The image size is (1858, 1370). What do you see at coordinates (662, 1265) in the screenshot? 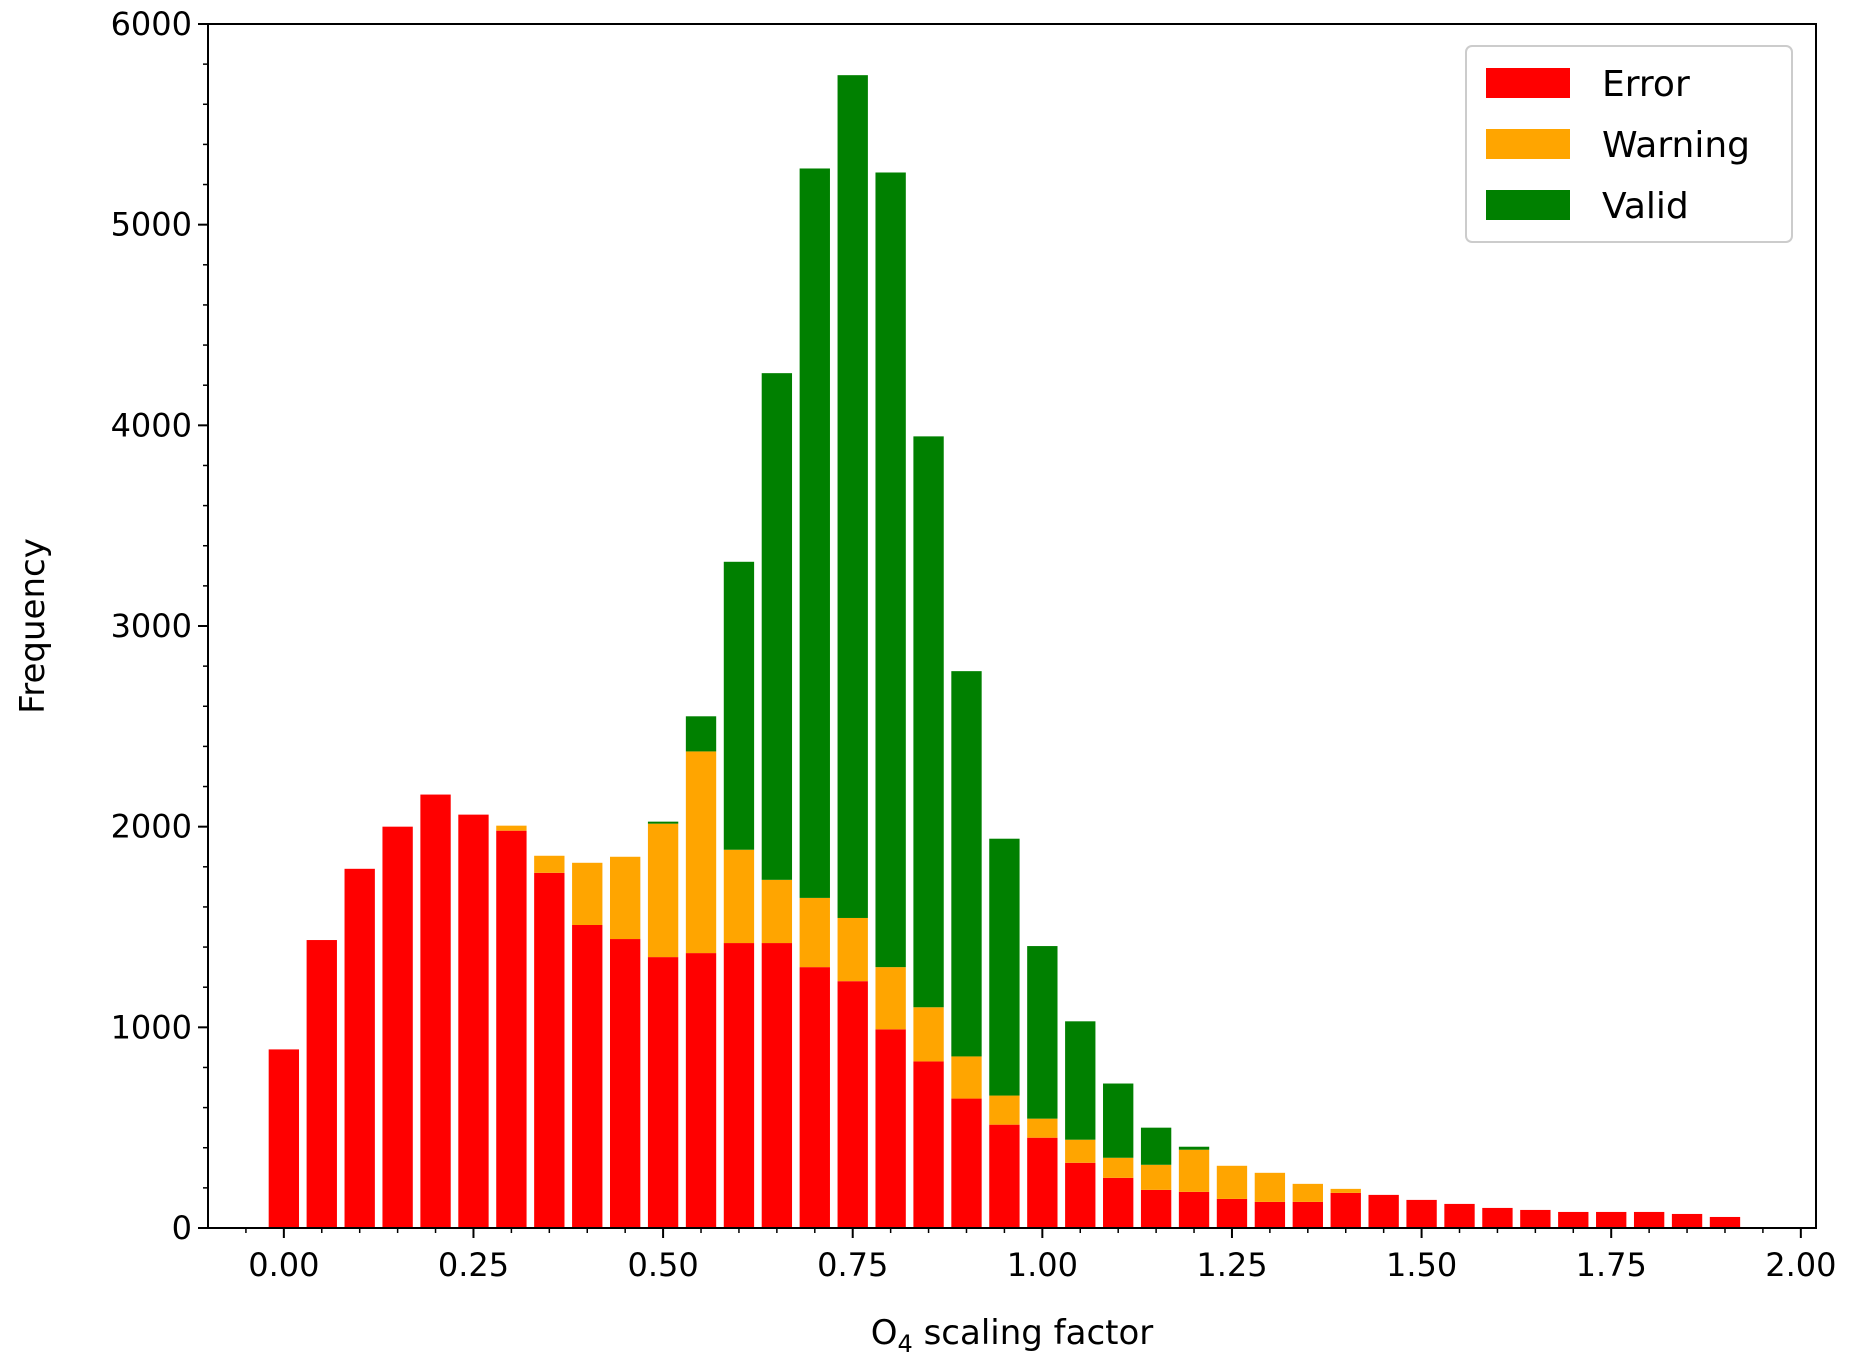
I see `x-tick-label: 0.50` at bounding box center [662, 1265].